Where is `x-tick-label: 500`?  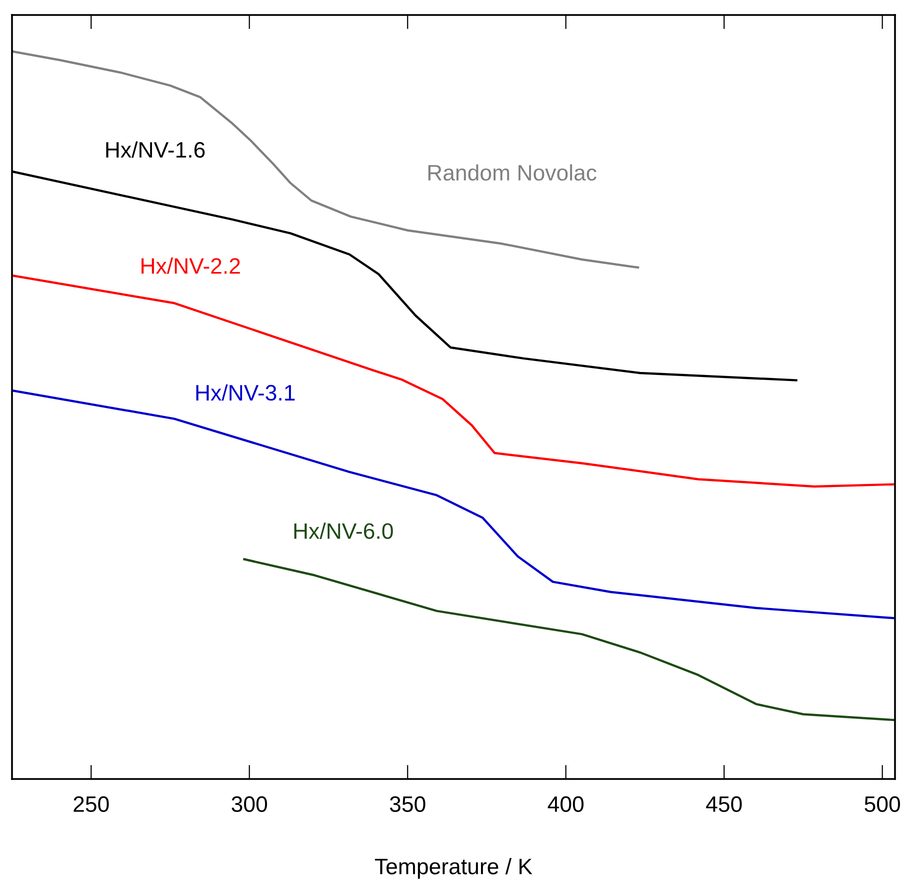
x-tick-label: 500 is located at coordinates (882, 804).